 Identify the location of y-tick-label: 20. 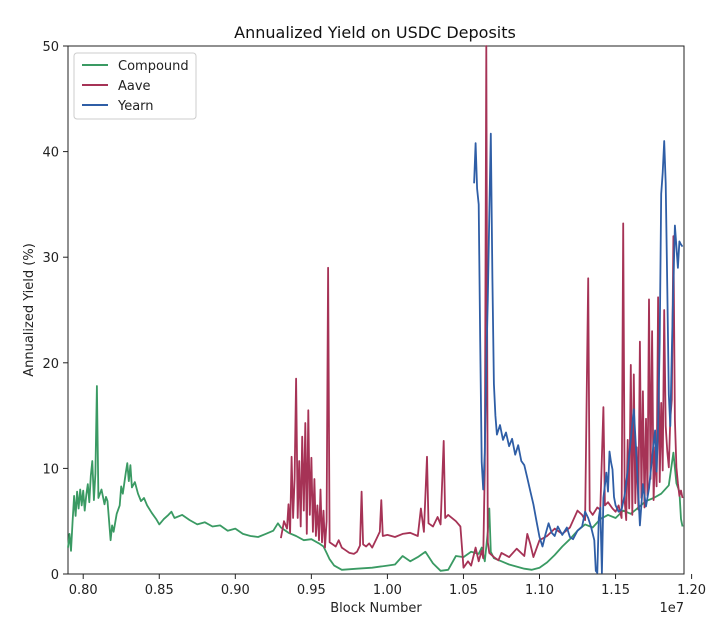
(50, 364).